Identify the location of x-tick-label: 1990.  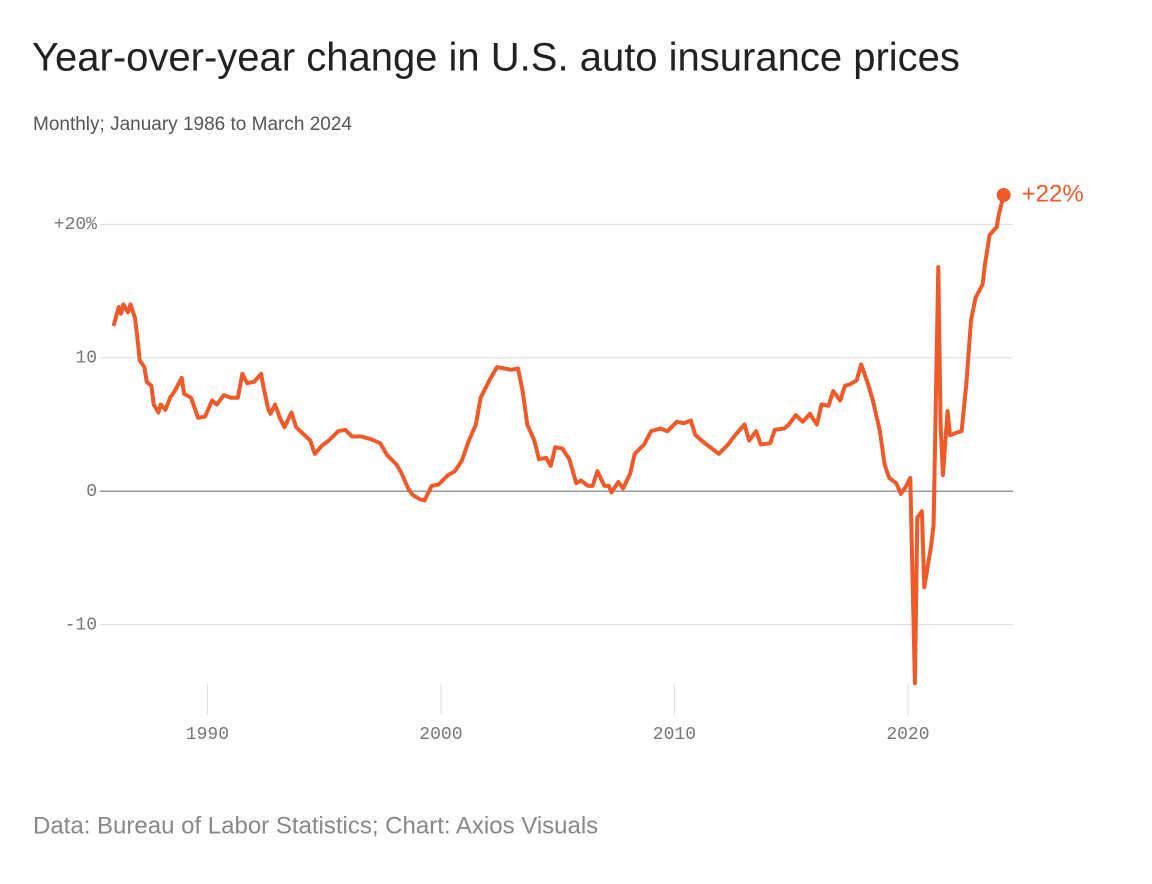
(207, 735).